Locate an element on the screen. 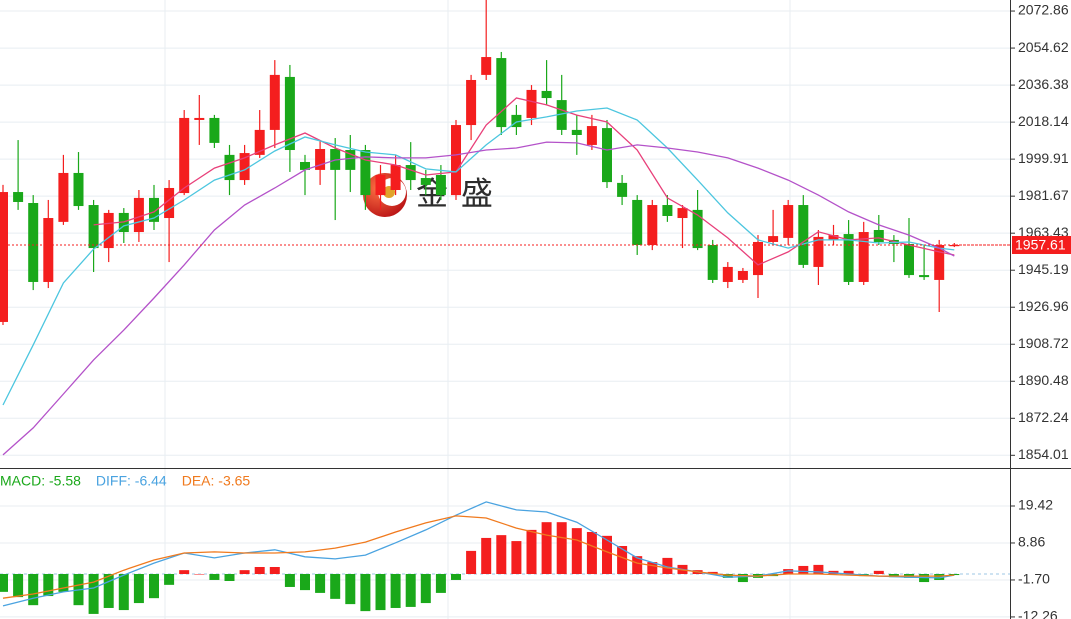  y-tick-label: 2072.86 is located at coordinates (1043, 10).